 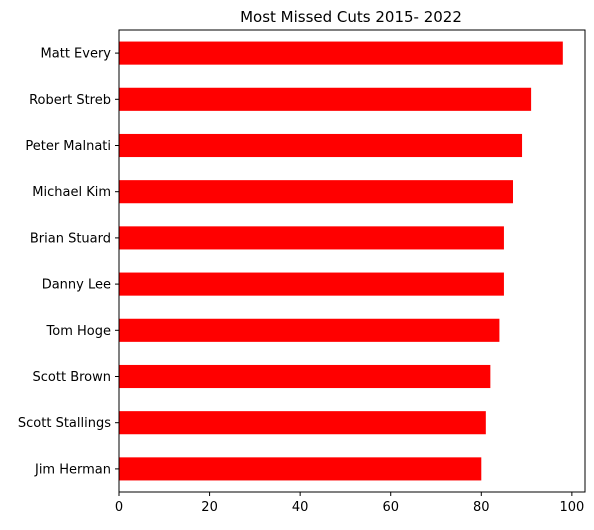 What do you see at coordinates (78, 331) in the screenshot?
I see `y-tick-label: Tom Hoge` at bounding box center [78, 331].